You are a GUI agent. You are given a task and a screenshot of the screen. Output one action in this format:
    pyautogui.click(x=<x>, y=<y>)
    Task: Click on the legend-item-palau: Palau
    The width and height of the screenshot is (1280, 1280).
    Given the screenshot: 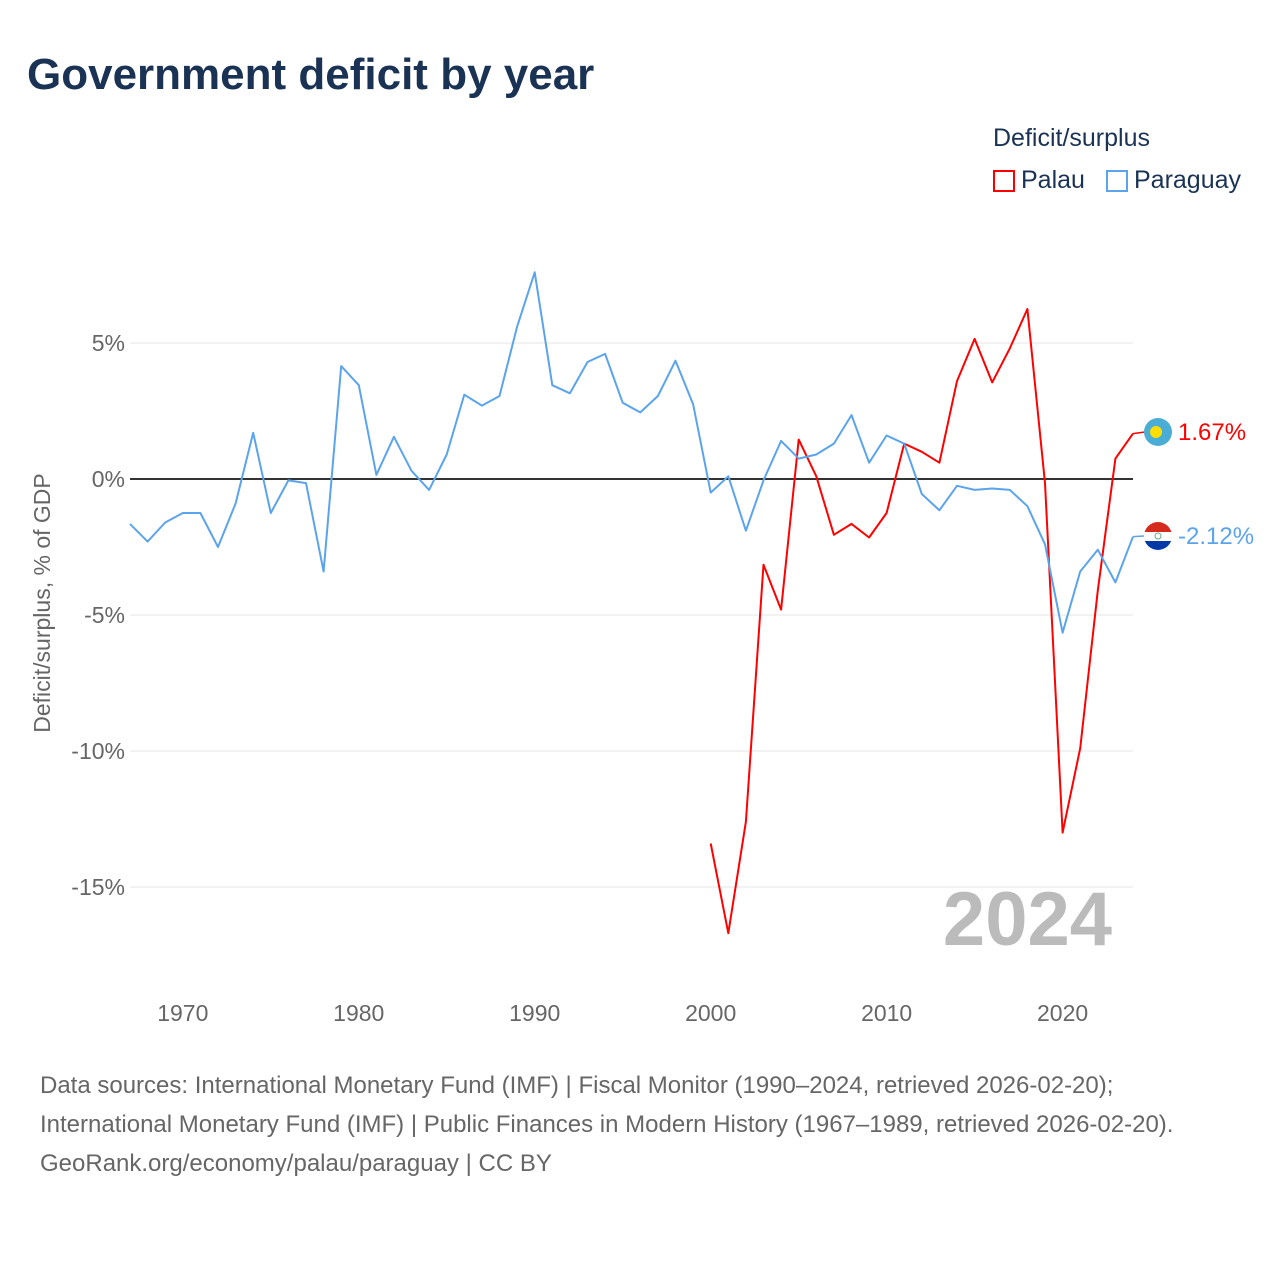 What is the action you would take?
    pyautogui.click(x=1039, y=180)
    